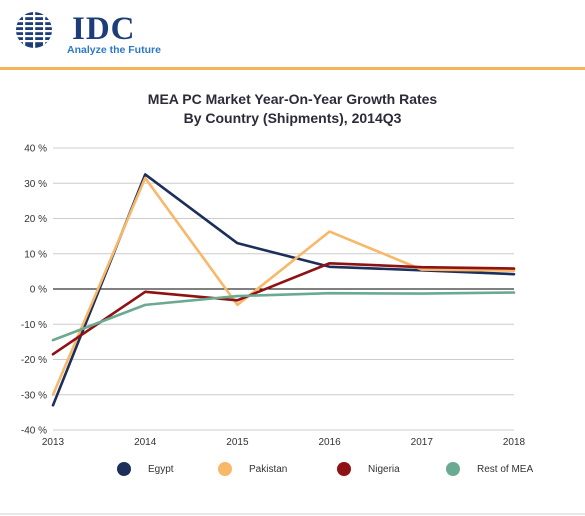 This screenshot has height=516, width=585. Describe the element at coordinates (268, 469) in the screenshot. I see `legend-label: Pakistan` at that location.